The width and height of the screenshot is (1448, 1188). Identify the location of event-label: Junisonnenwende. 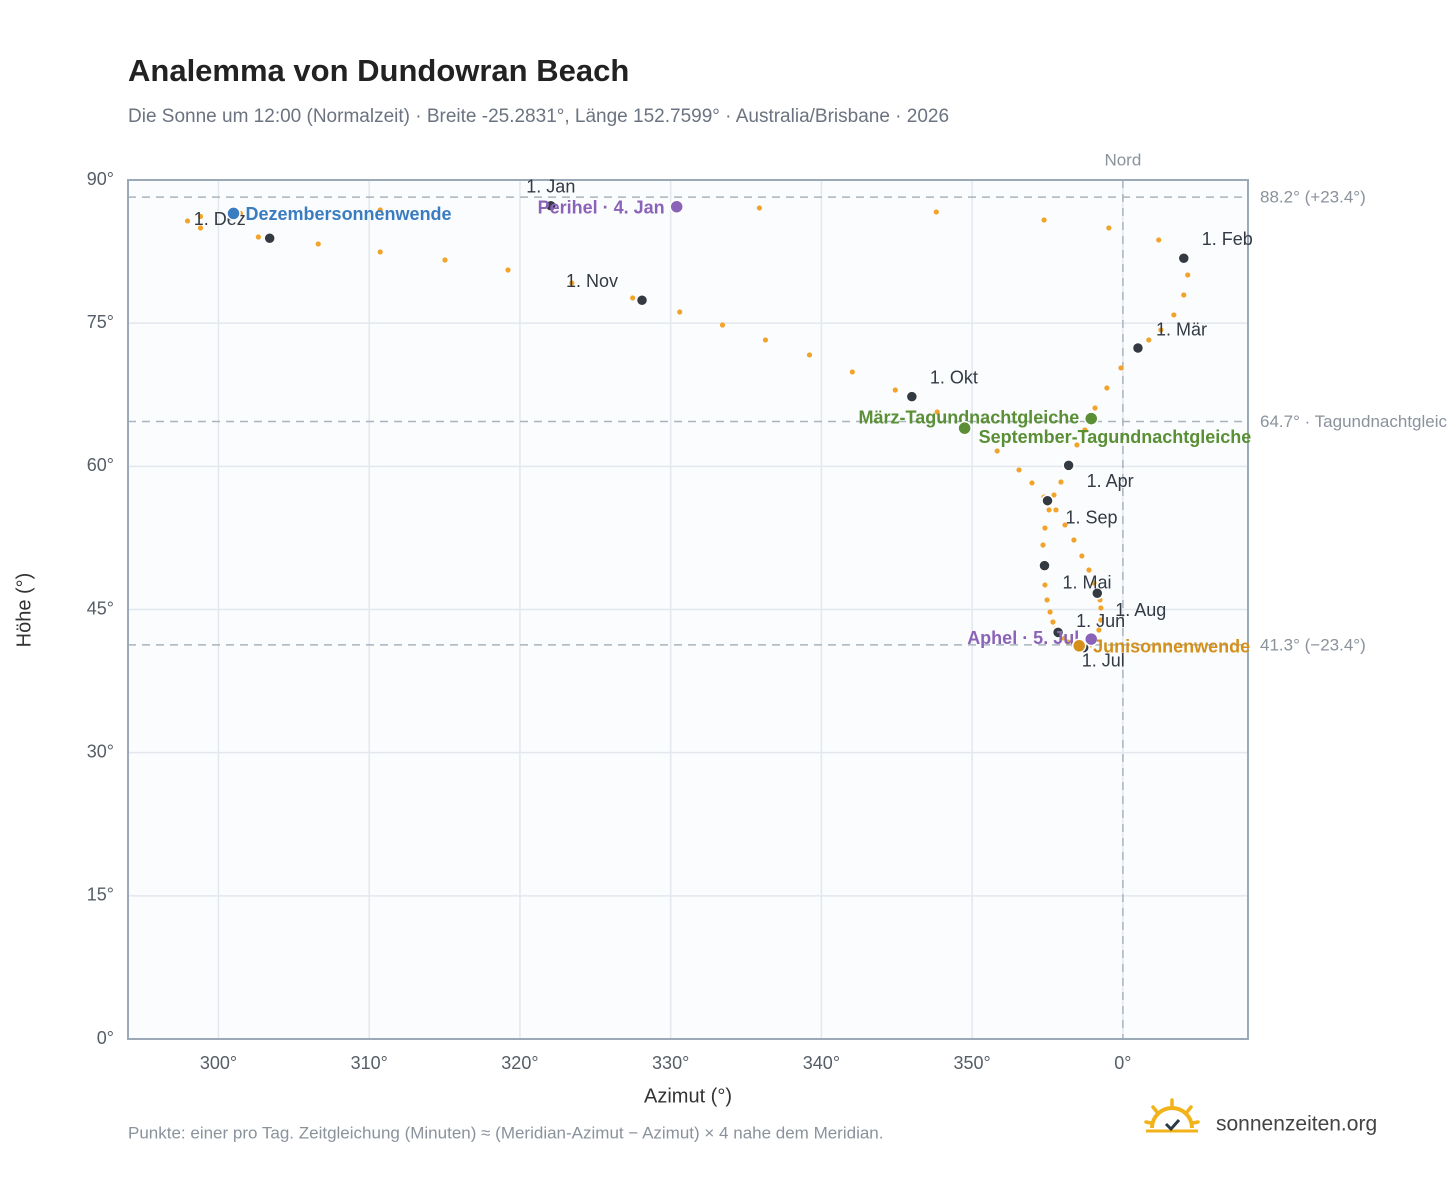
(1171, 647).